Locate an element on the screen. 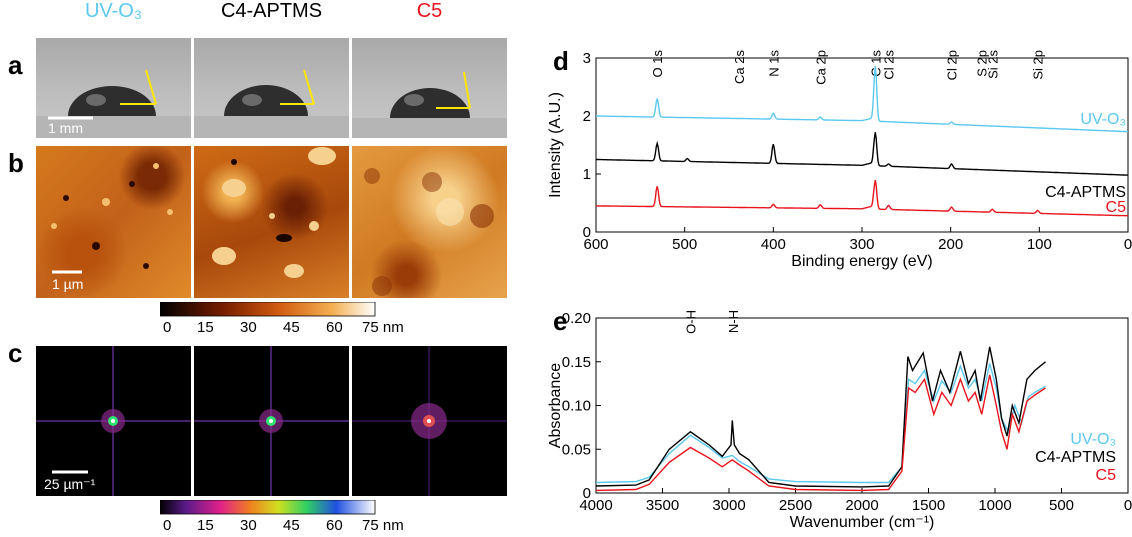 The width and height of the screenshot is (1132, 537). fft-image-c4aptms is located at coordinates (271, 421).